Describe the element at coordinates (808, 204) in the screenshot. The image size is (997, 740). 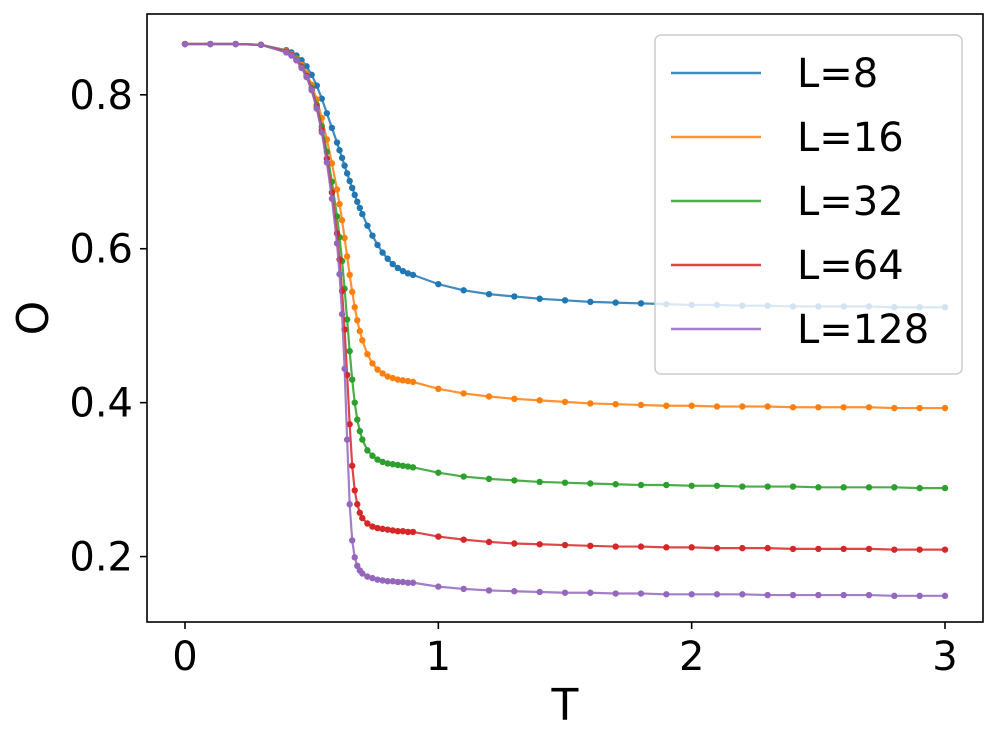
I see `legend: L=8 L=16 L=32 L=64 L=128` at that location.